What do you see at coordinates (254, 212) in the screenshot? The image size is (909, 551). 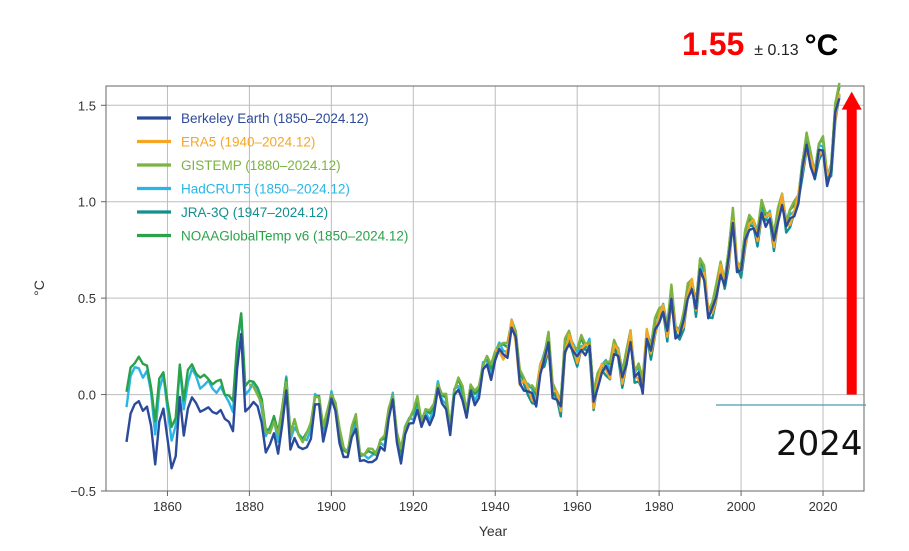 I see `legend-label: JRA-3Q (1947–2024.12)` at bounding box center [254, 212].